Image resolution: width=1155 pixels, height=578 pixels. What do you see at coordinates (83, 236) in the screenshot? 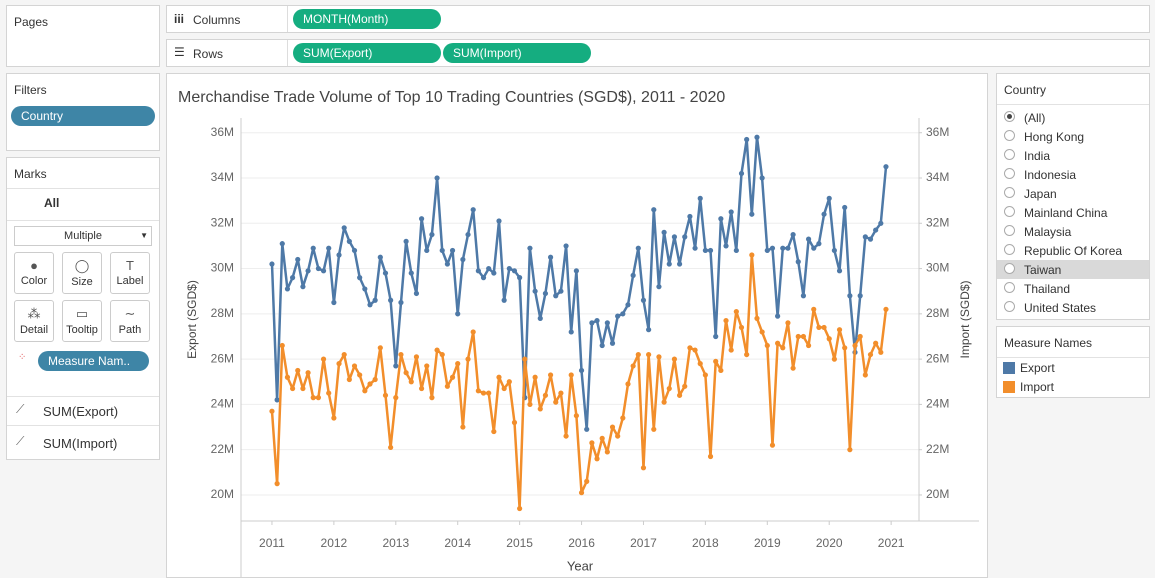
I see `mark-type-dropdown: Multiple ▼` at bounding box center [83, 236].